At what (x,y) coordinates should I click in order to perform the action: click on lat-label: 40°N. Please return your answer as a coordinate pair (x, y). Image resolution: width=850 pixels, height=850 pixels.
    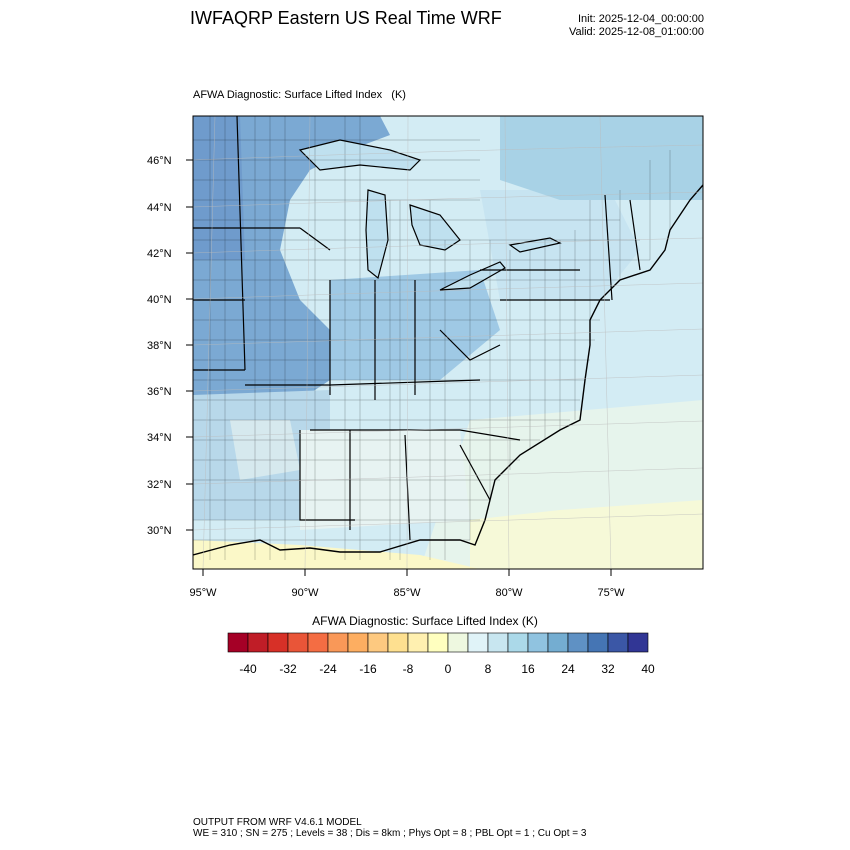
    Looking at the image, I should click on (159, 300).